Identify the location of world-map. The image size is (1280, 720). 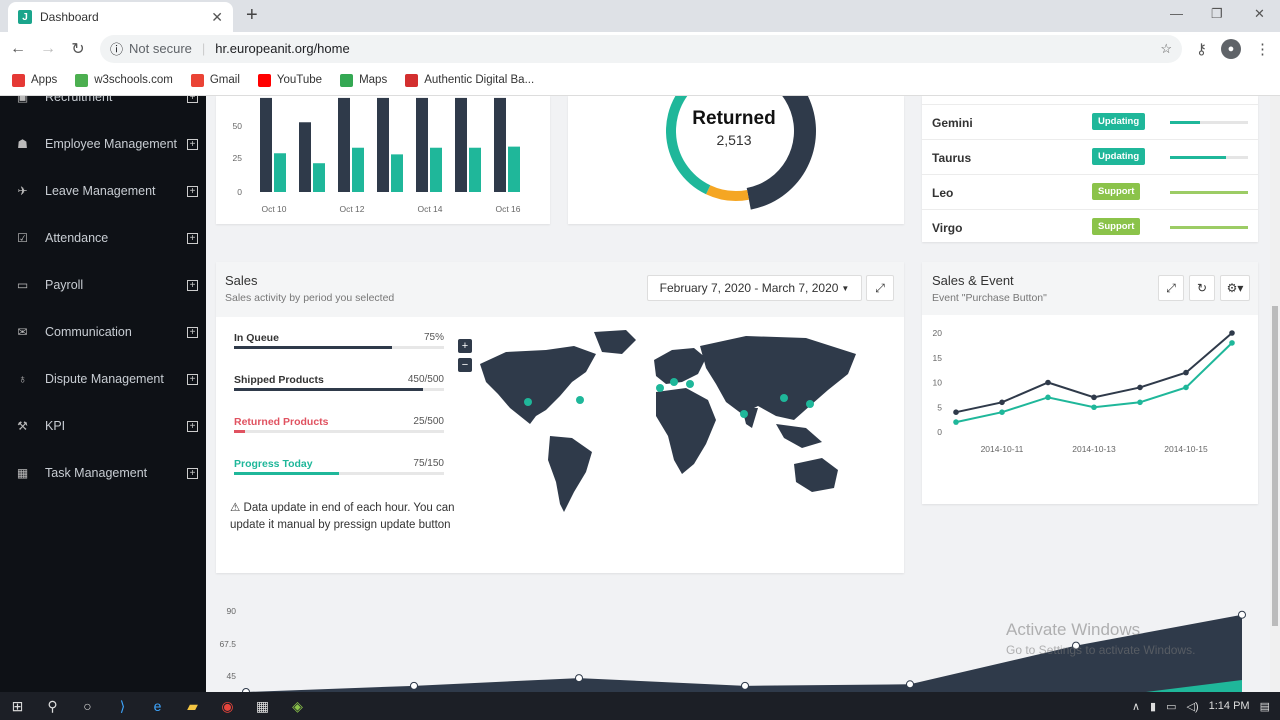
(686, 424).